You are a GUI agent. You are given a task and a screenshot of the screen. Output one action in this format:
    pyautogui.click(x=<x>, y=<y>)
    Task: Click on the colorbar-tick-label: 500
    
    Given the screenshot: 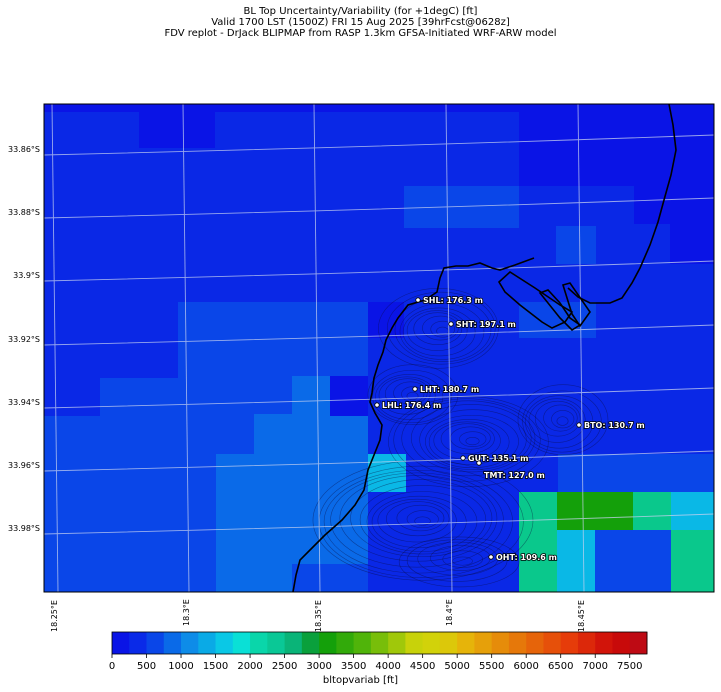 What is the action you would take?
    pyautogui.click(x=146, y=666)
    